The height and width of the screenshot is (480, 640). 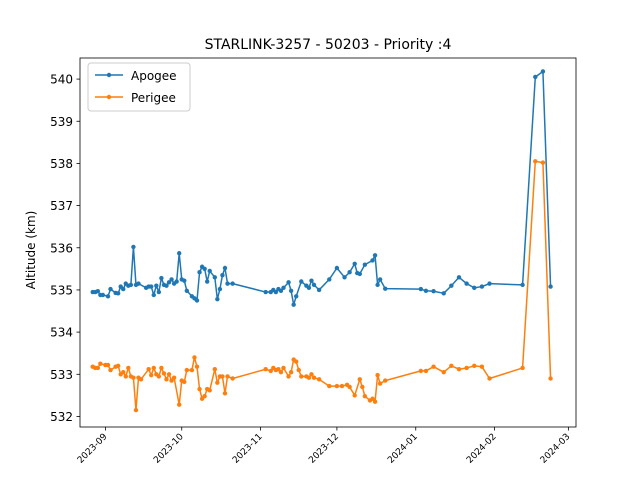 What do you see at coordinates (109, 97) in the screenshot?
I see `legend-marker-perigee` at bounding box center [109, 97].